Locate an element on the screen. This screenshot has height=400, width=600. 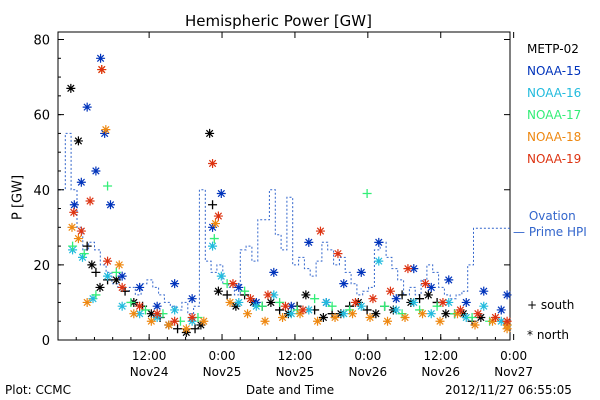
ovation-legend-entry: — Ovation Prime HPI is located at coordinates (556, 224).